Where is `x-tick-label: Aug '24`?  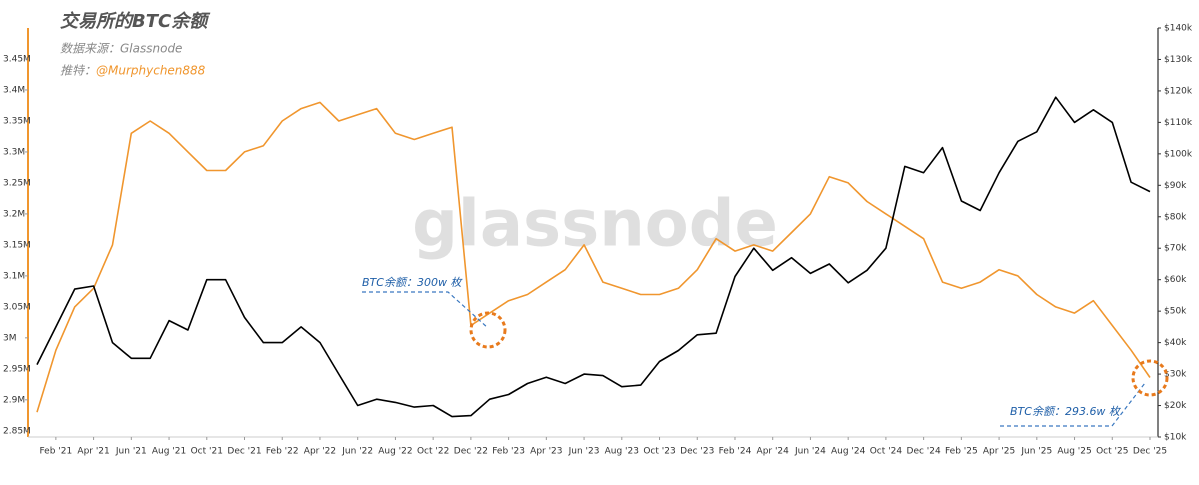
x-tick-label: Aug '24 is located at coordinates (848, 452).